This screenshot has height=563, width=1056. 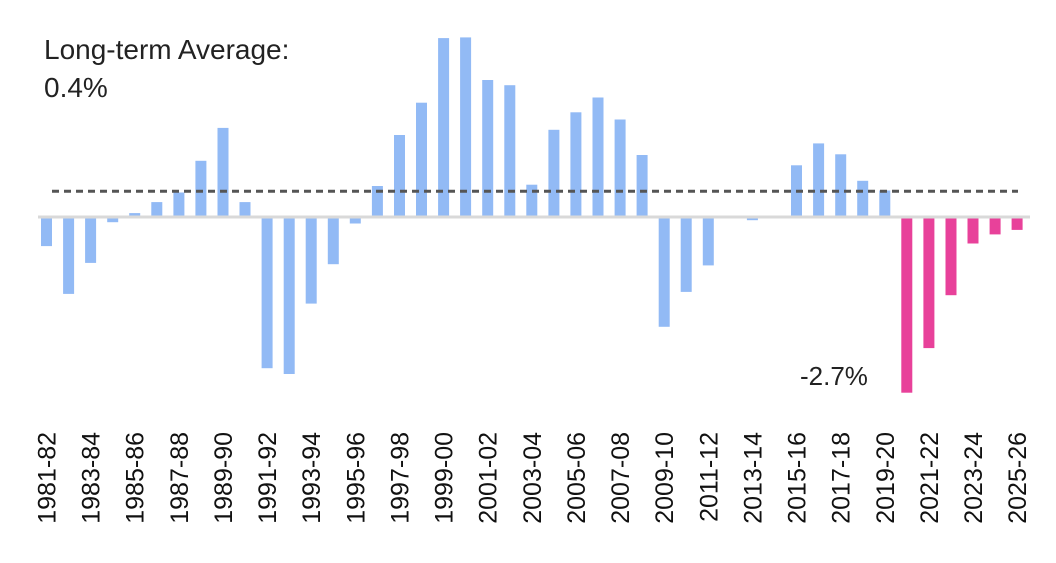 What do you see at coordinates (995, 226) in the screenshot?
I see `bar-2024-25-forecast` at bounding box center [995, 226].